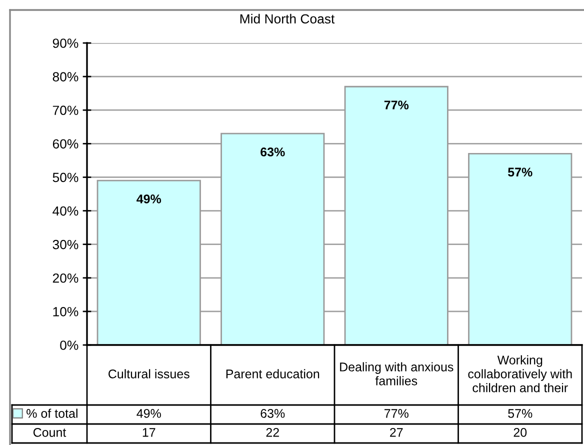 The height and width of the screenshot is (445, 584). Describe the element at coordinates (396, 432) in the screenshot. I see `text: 27` at that location.